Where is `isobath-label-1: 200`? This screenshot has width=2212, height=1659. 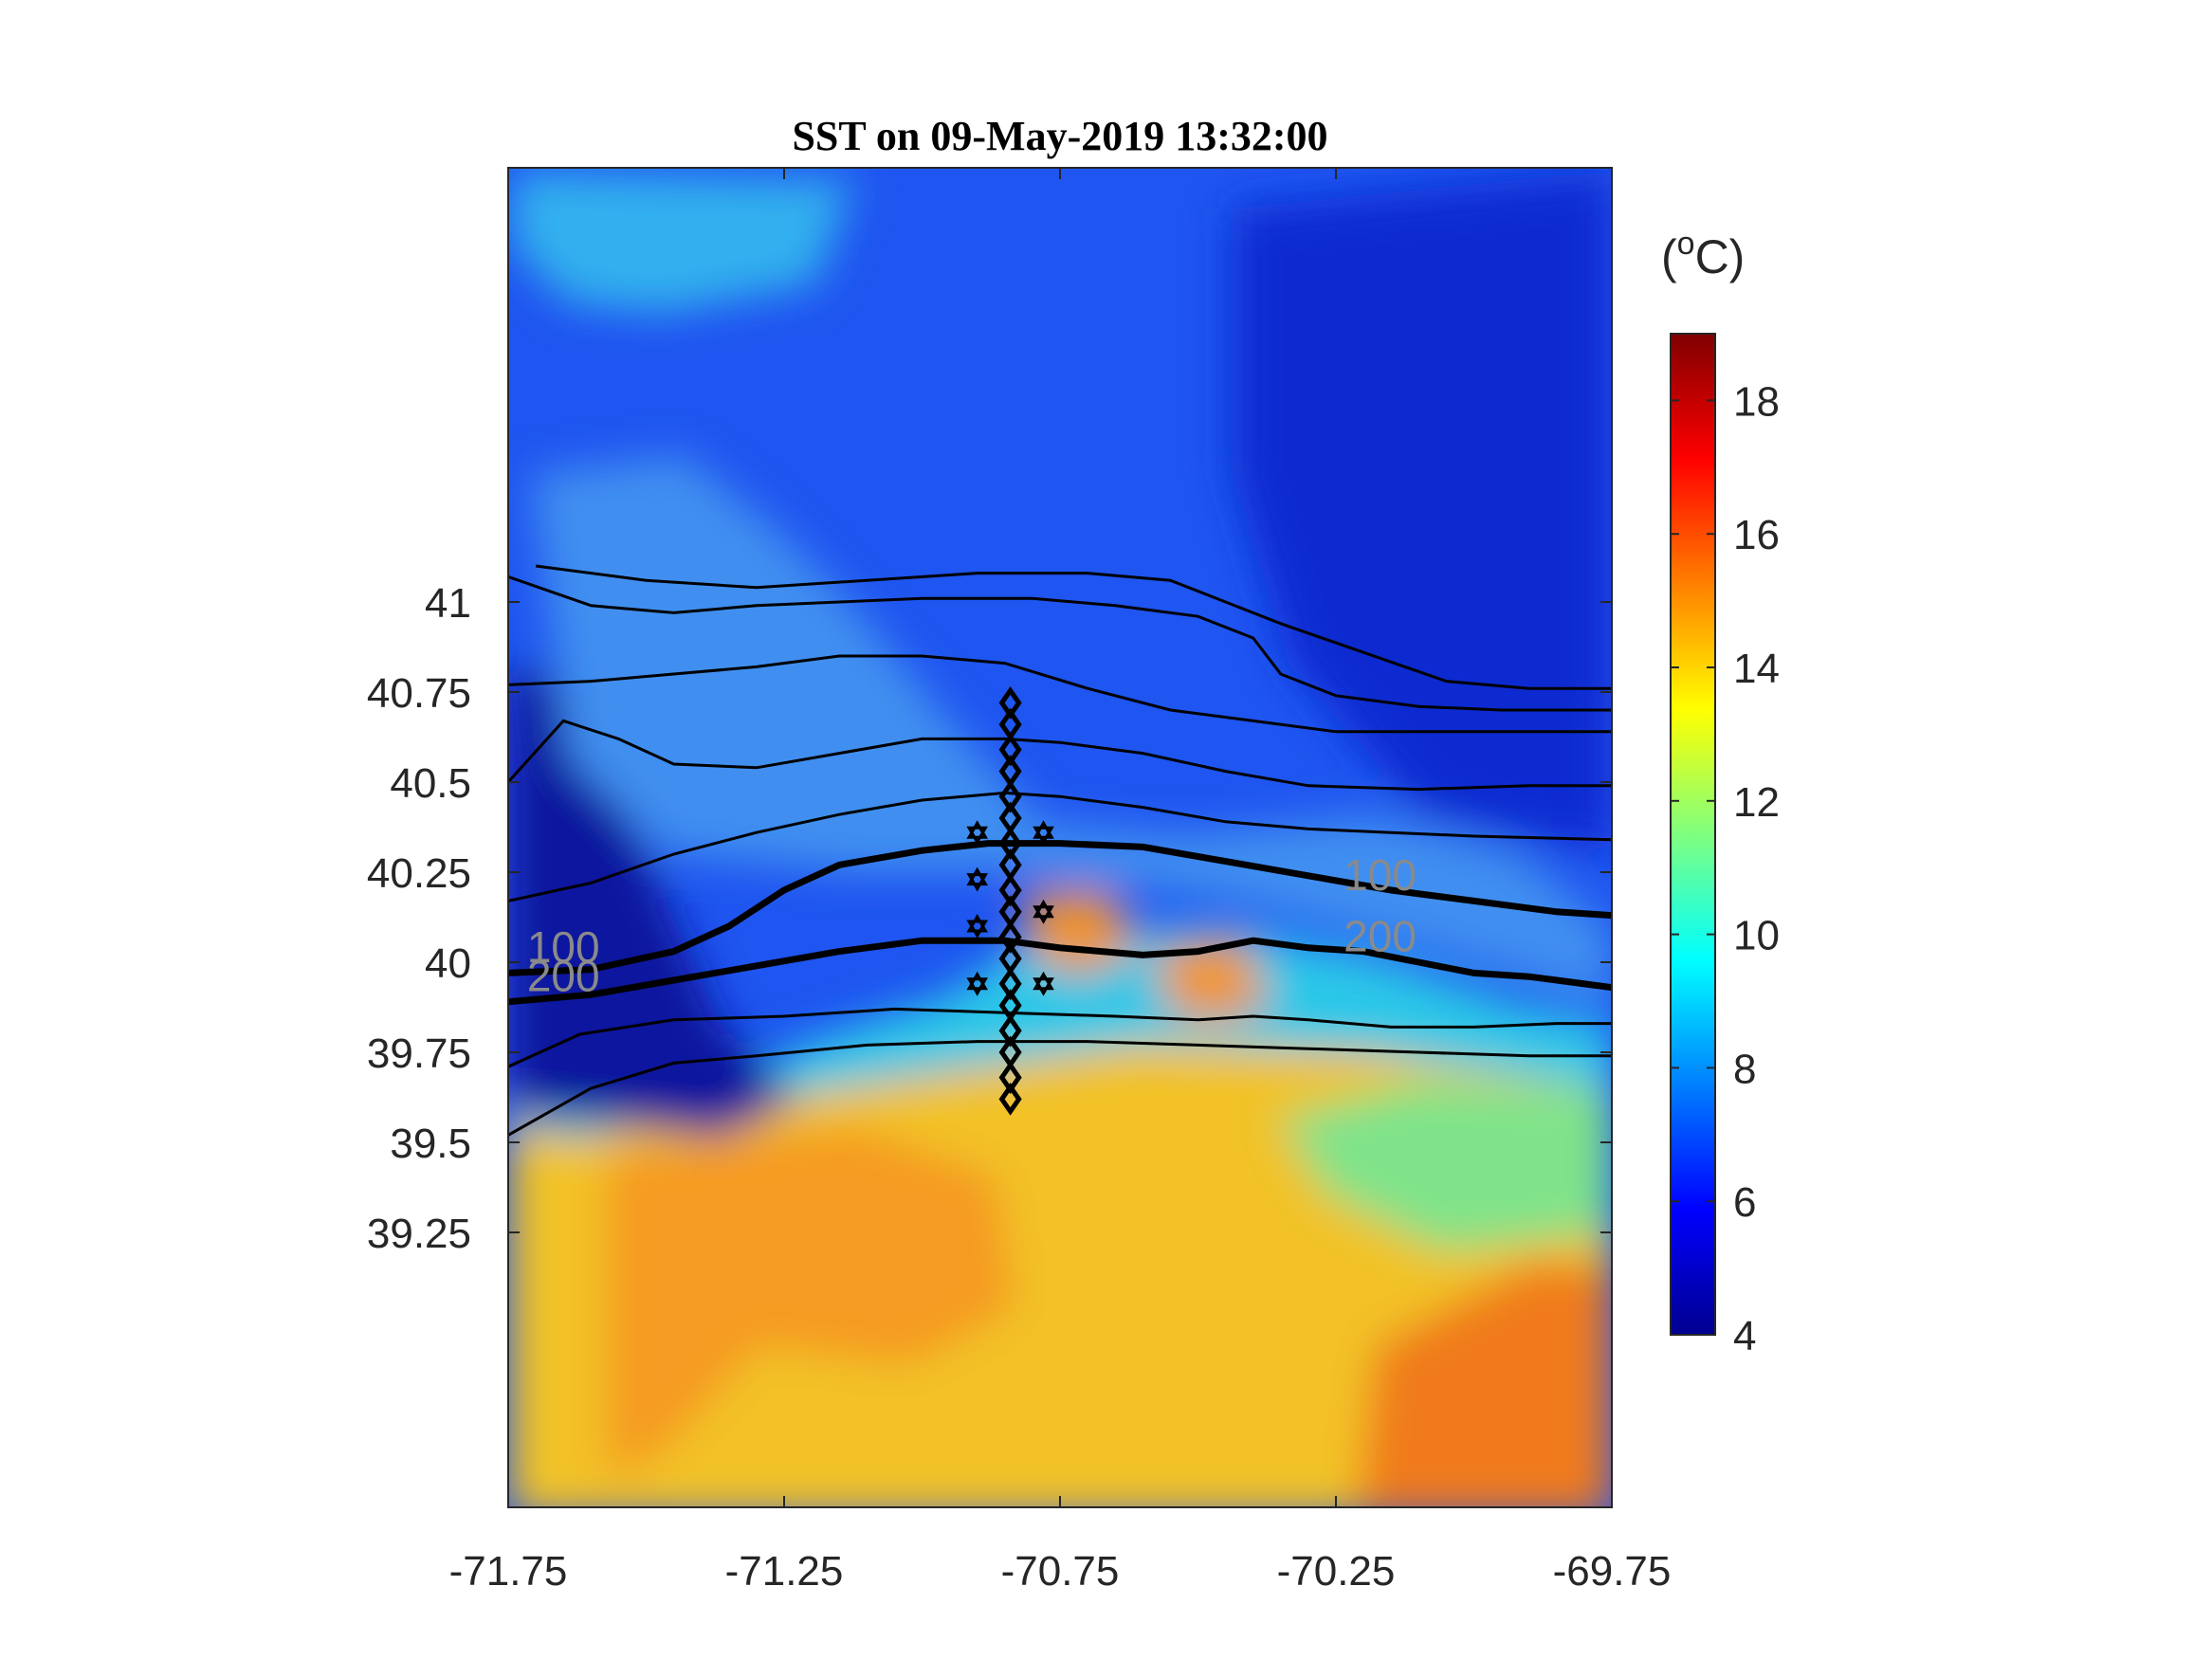
isobath-label-1: 200 is located at coordinates (563, 975).